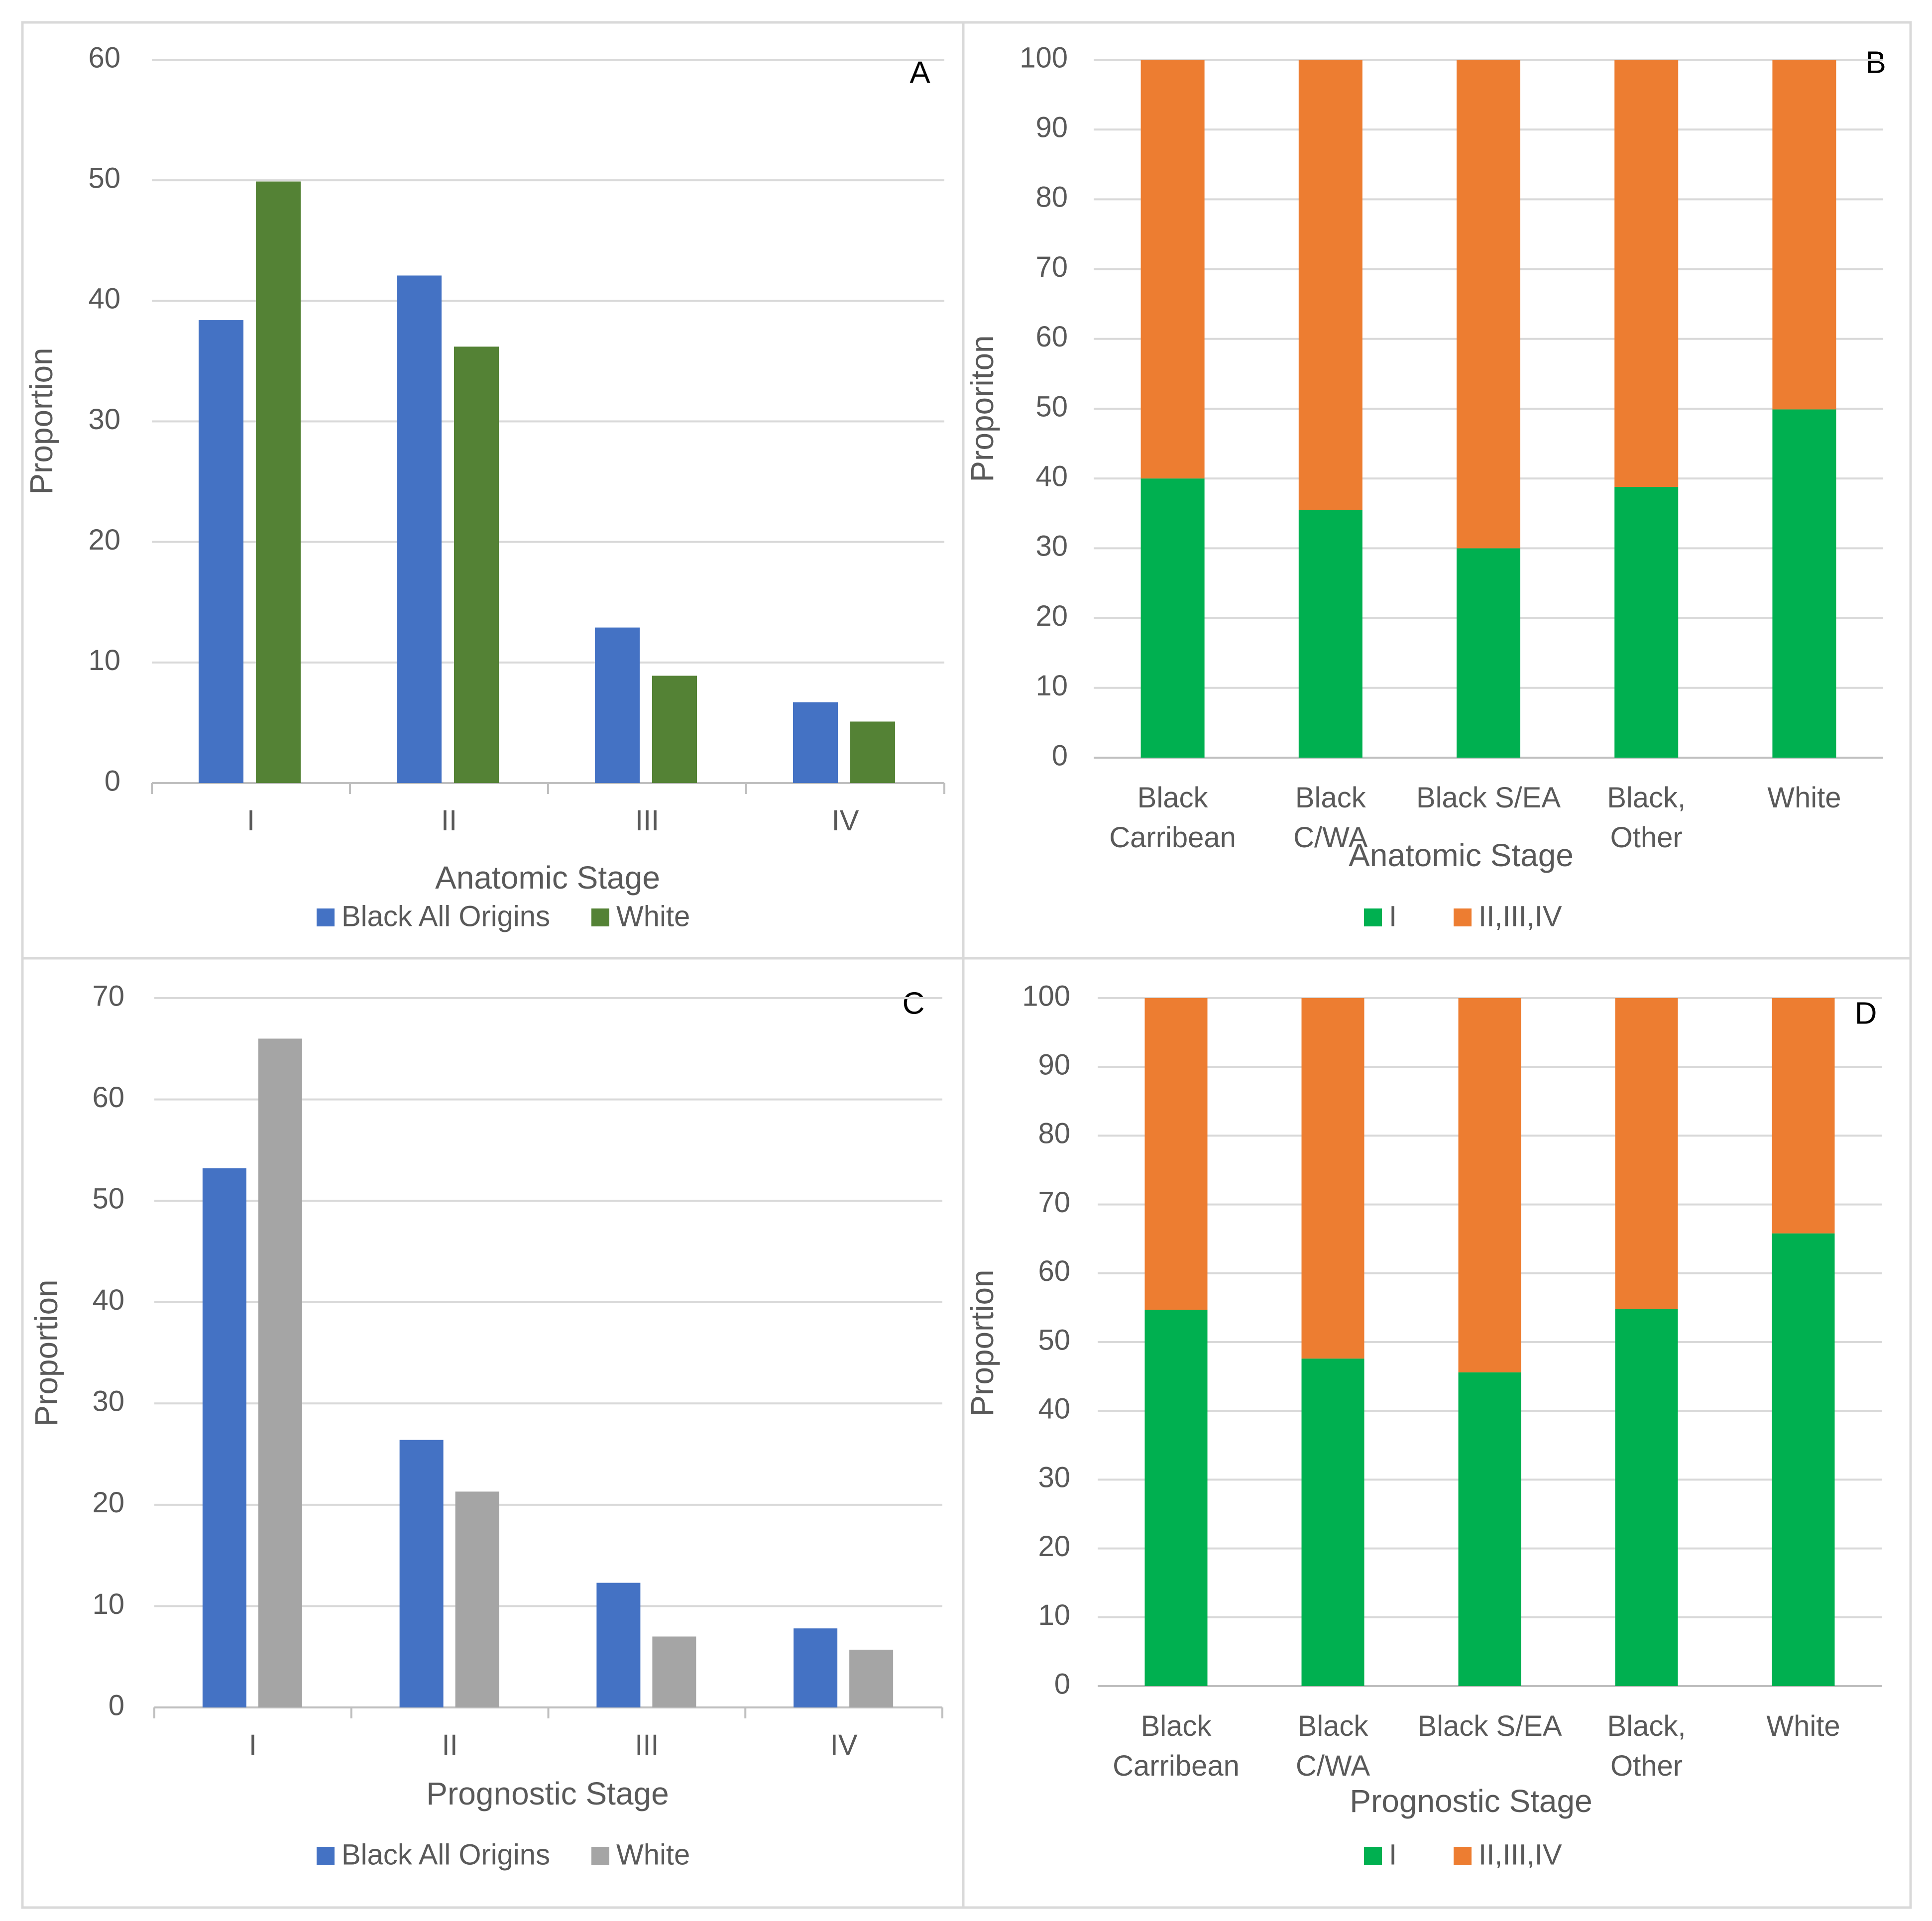 The image size is (1932, 1921). What do you see at coordinates (1875, 62) in the screenshot?
I see `panel-letter: B` at bounding box center [1875, 62].